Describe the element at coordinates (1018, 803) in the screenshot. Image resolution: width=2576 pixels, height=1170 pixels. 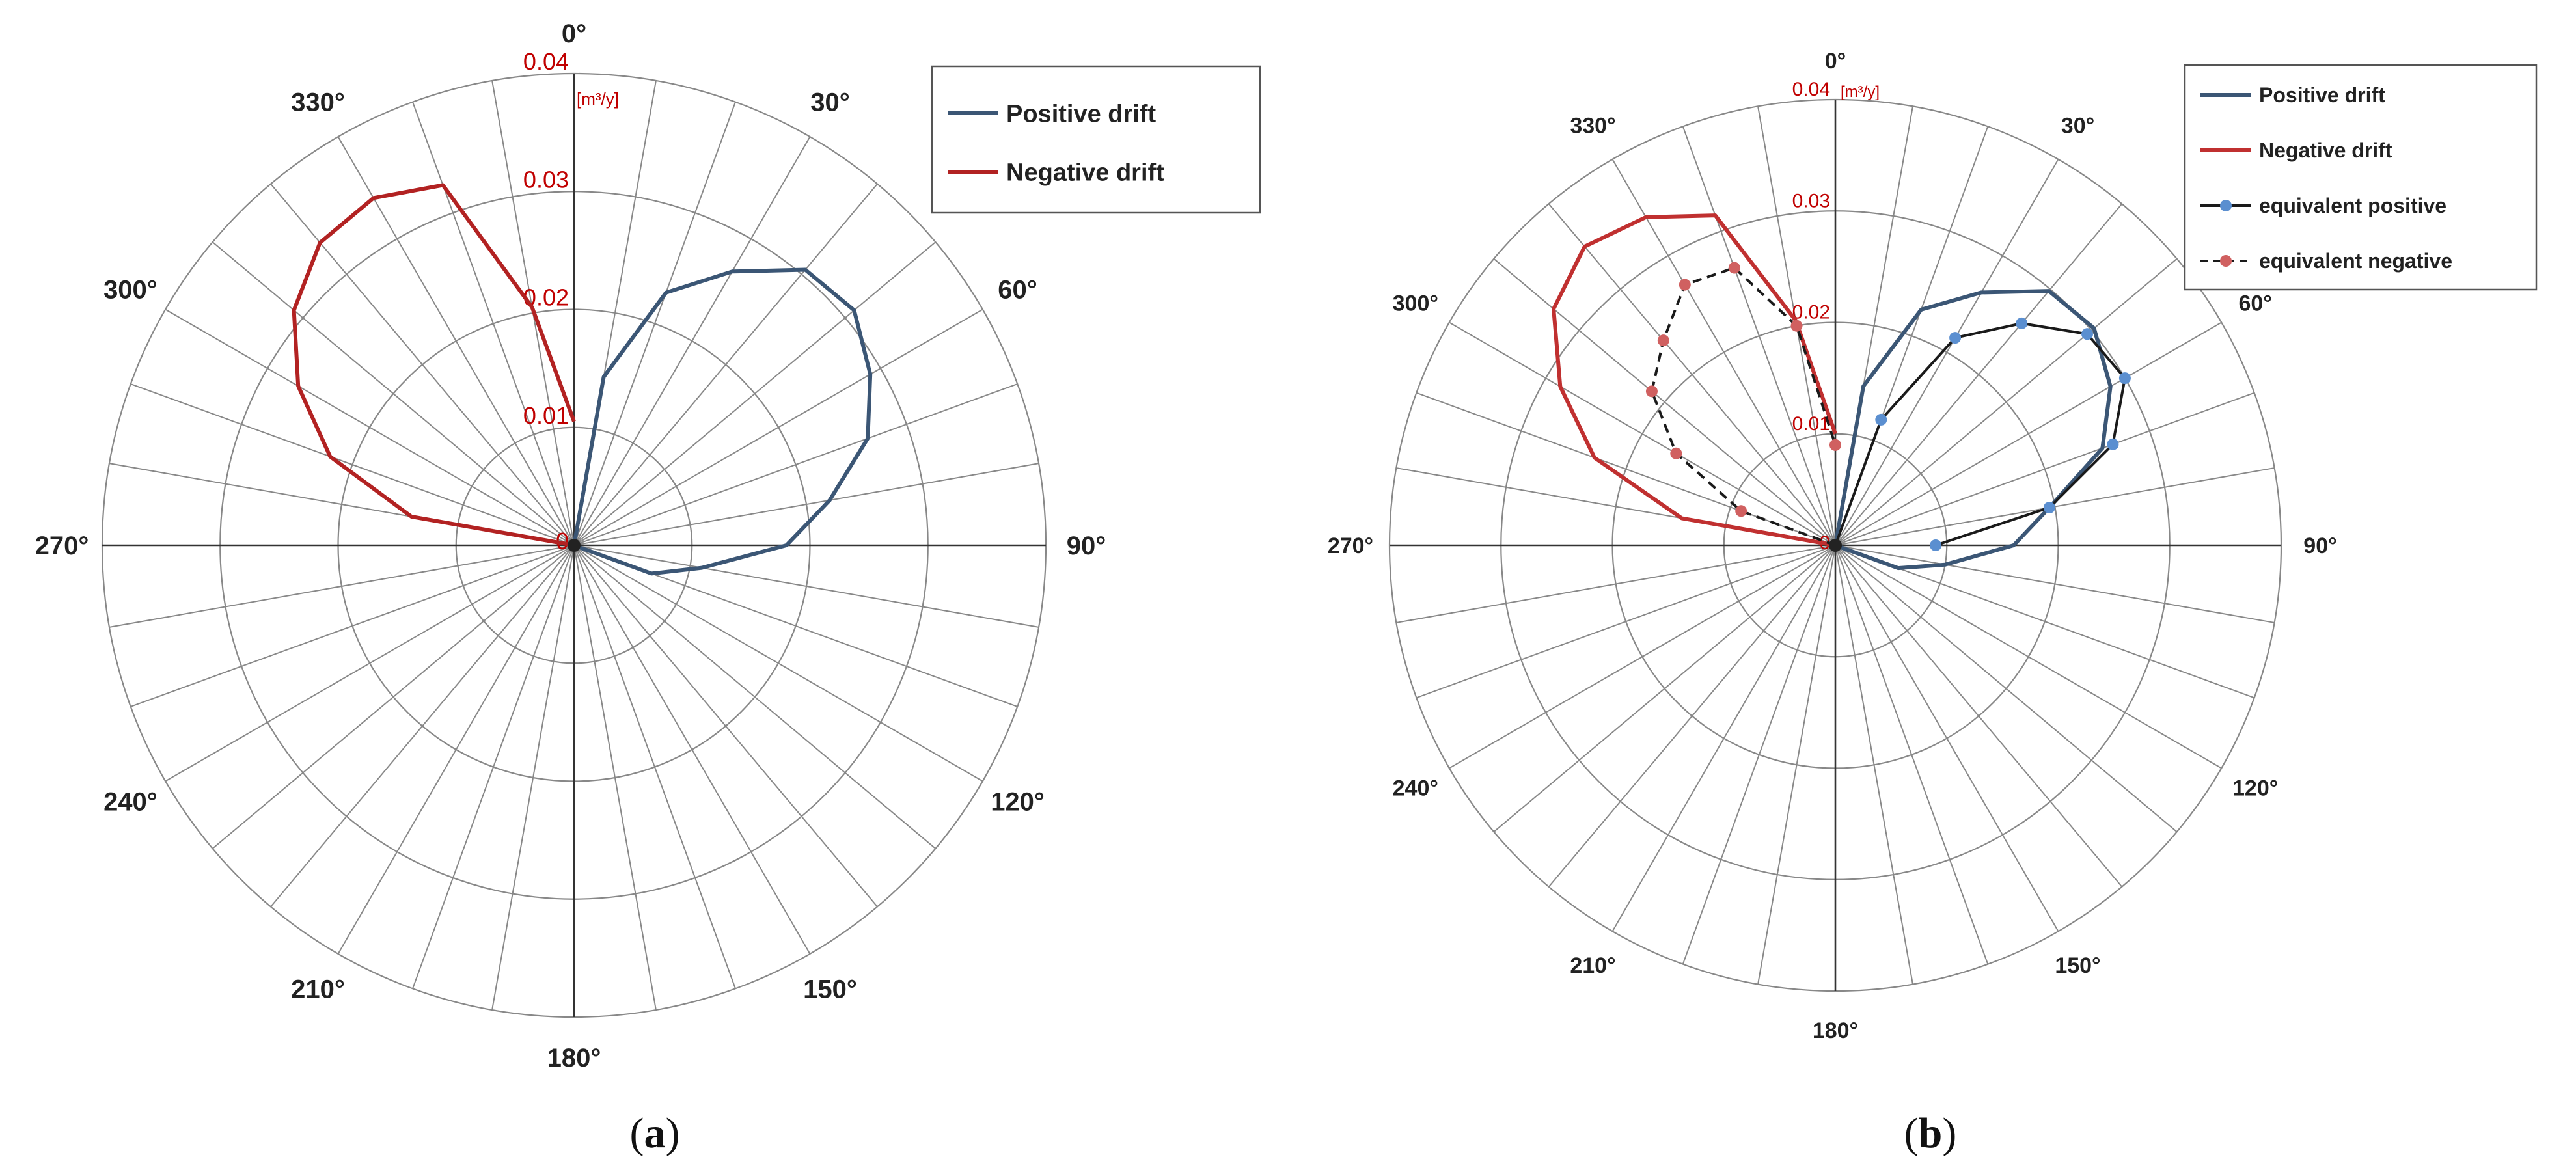
I see `angle-tick-label: 120°` at that location.